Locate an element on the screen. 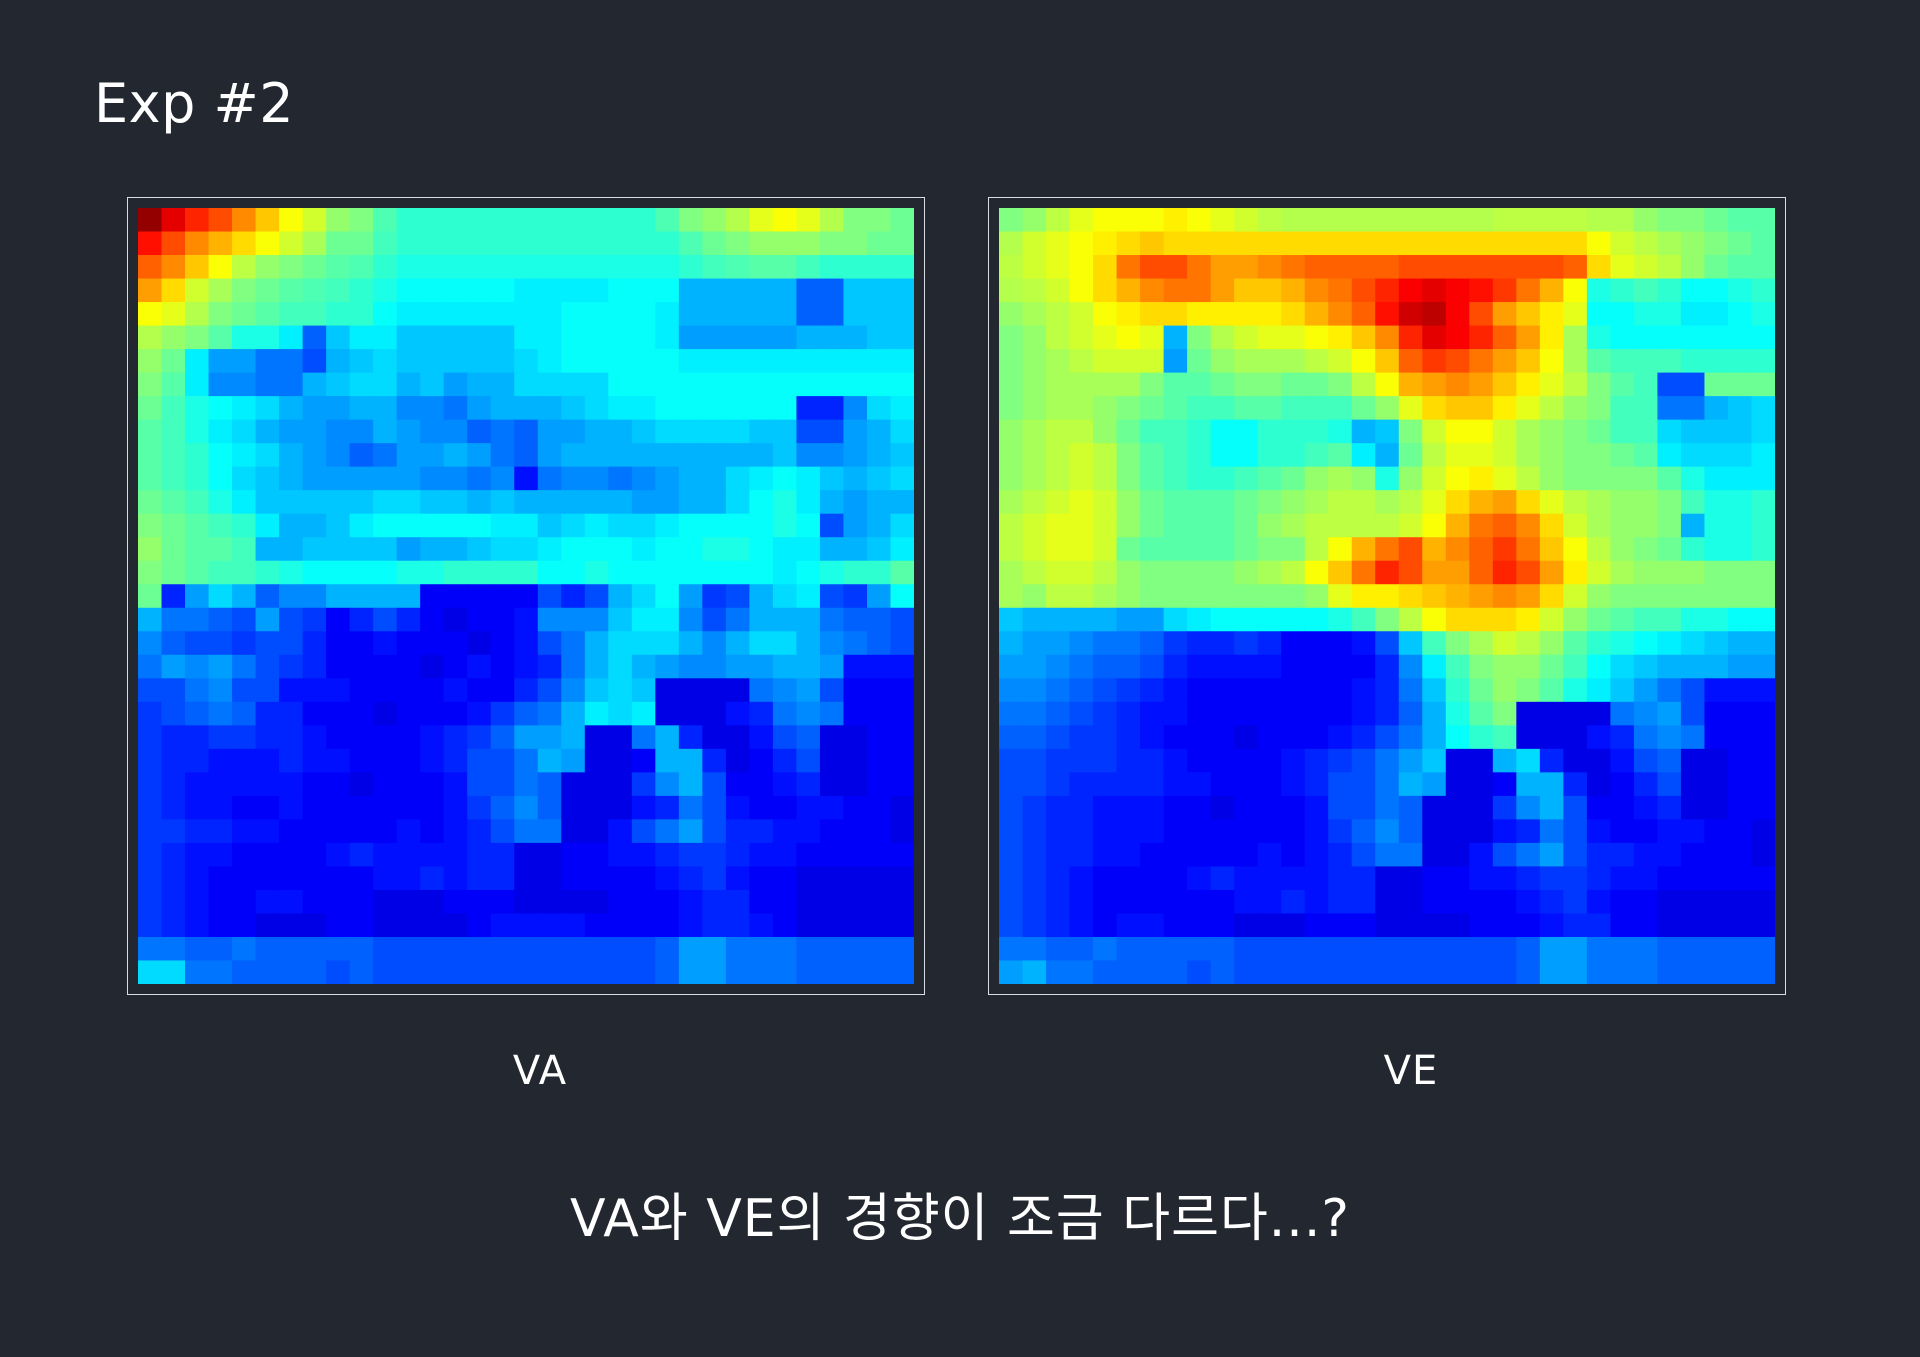  slide-caption: VA와 VE의 경향이 조금 다르다...? is located at coordinates (960, 1219).